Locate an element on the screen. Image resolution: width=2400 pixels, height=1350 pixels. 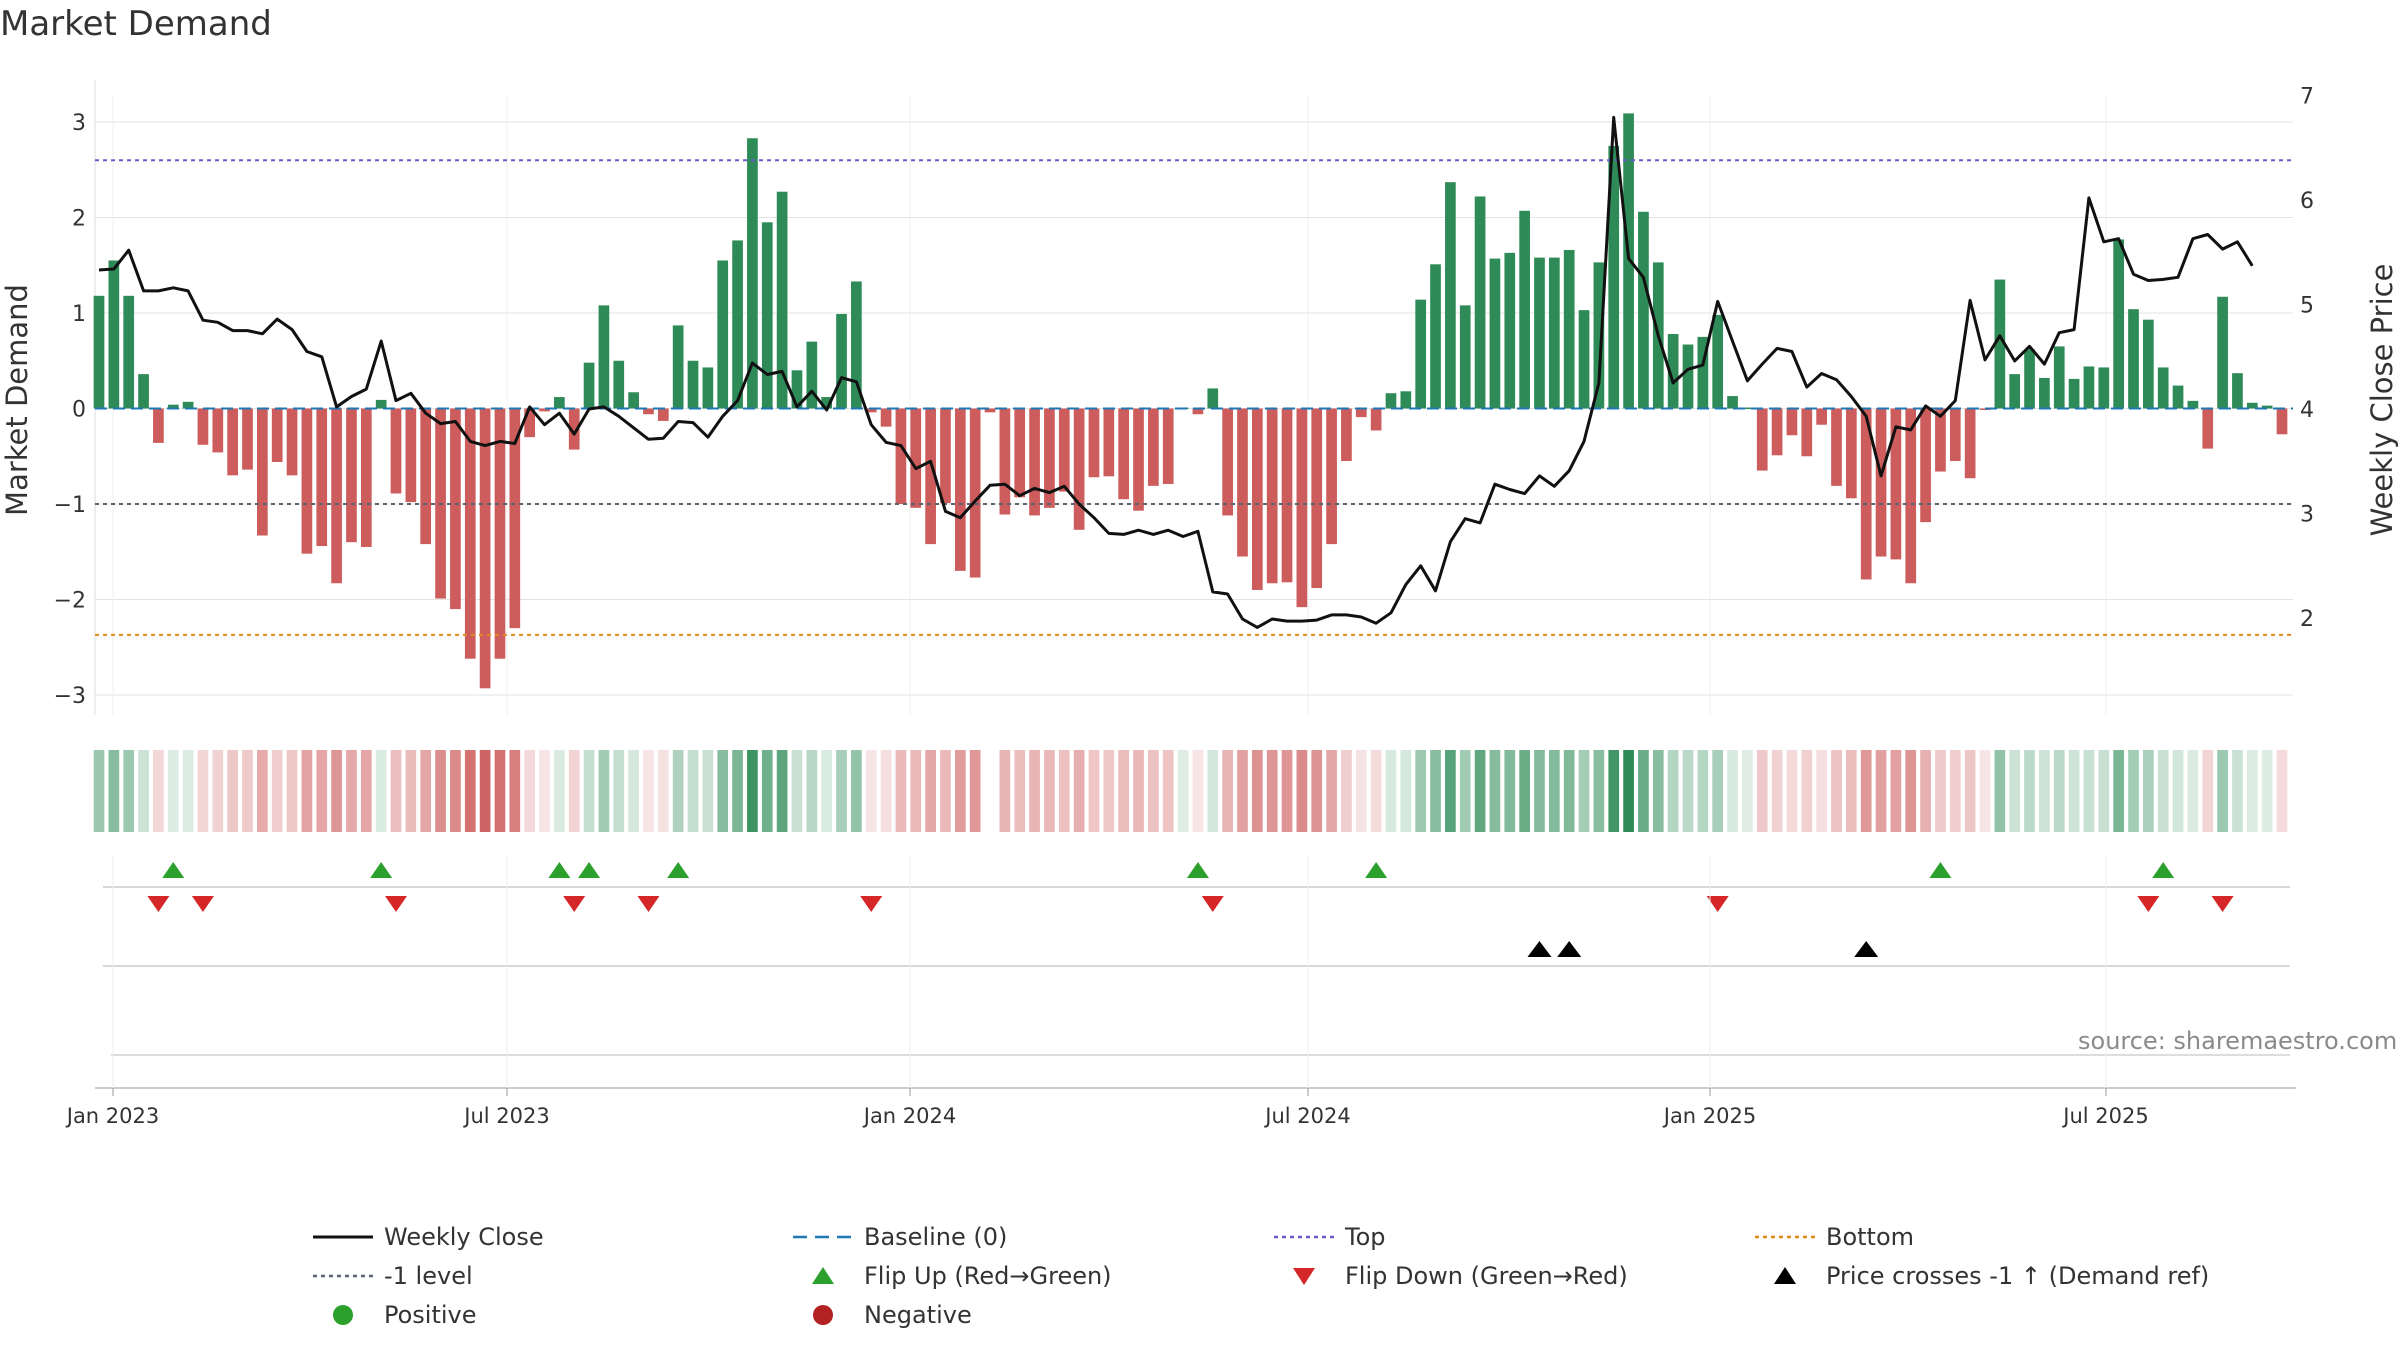
y2-tick-label: 3 is located at coordinates (2307, 515).